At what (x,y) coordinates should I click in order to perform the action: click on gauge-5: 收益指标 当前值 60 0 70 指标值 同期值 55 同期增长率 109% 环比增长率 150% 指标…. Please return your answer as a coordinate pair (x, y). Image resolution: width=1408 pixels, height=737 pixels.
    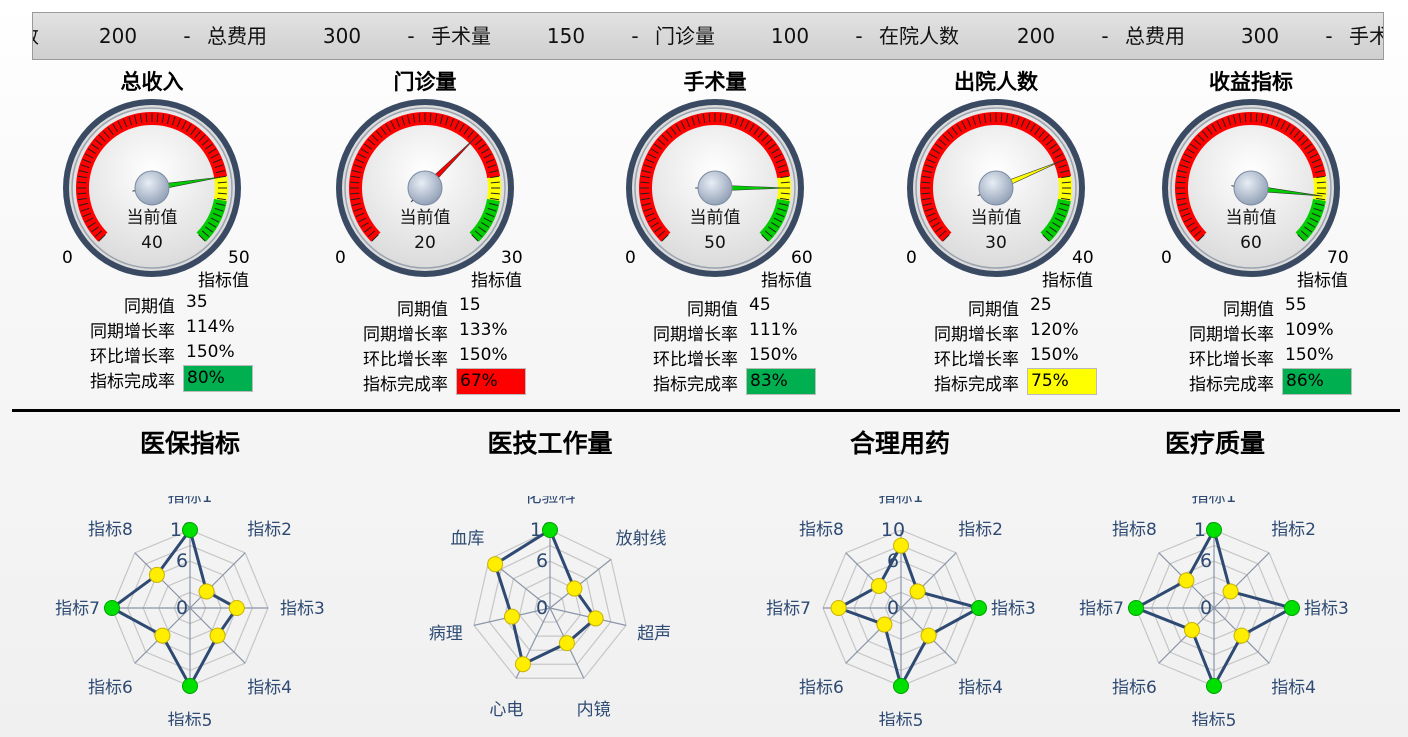
    Looking at the image, I should click on (1251, 235).